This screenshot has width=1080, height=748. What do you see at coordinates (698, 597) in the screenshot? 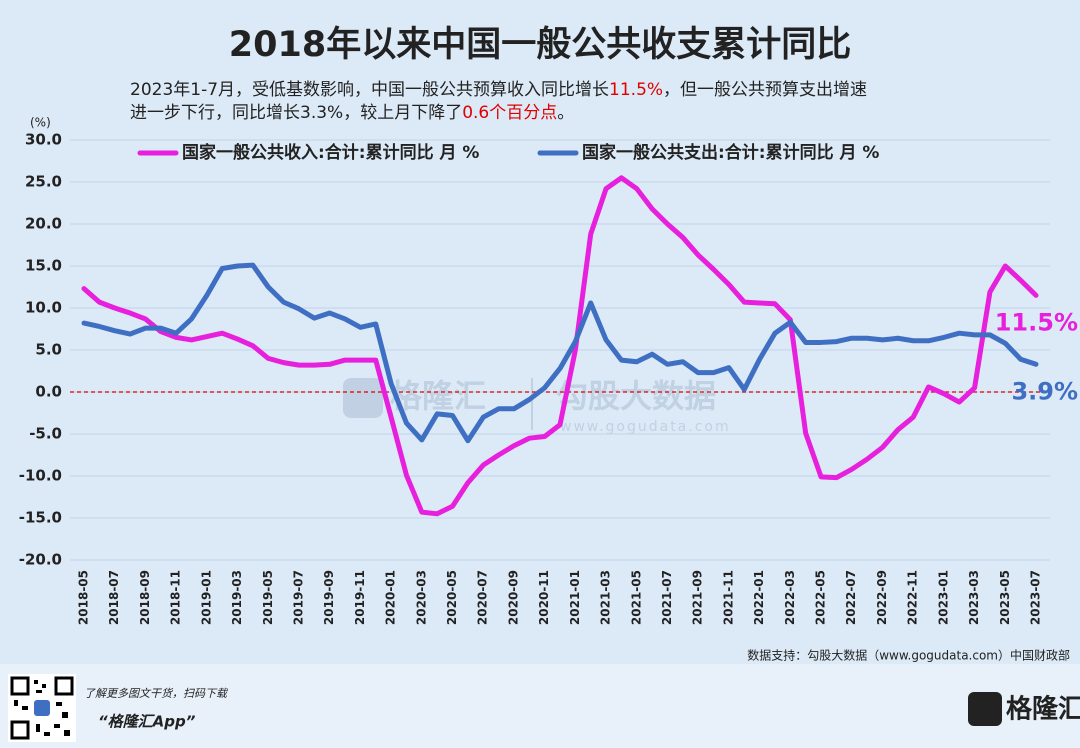
I see `x-tick-label: 2021-09` at bounding box center [698, 597].